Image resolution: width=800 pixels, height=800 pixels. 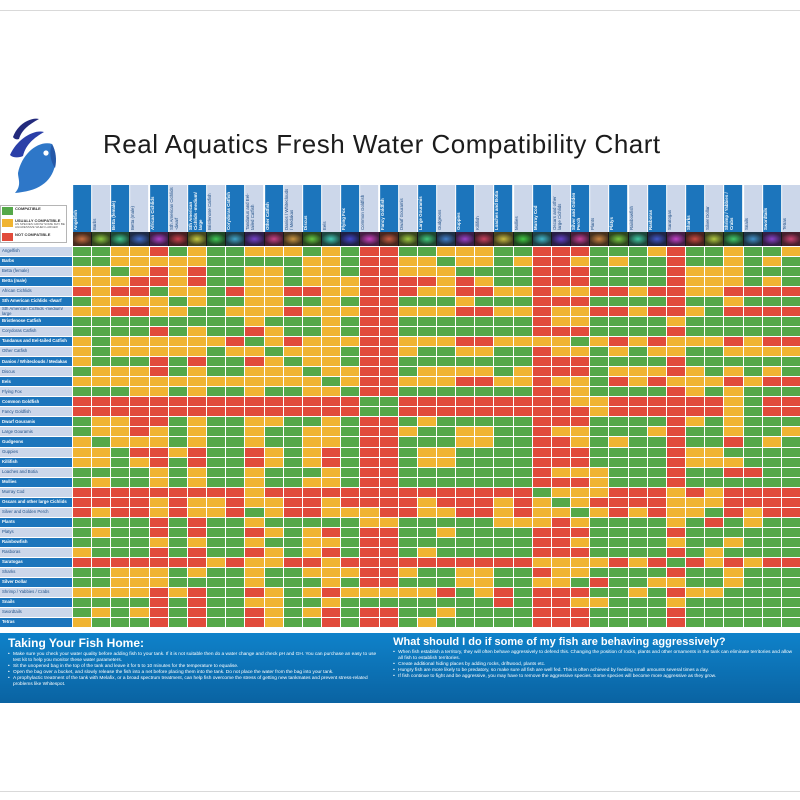 What do you see at coordinates (36, 282) in the screenshot?
I see `row-label: Betta (male)` at bounding box center [36, 282].